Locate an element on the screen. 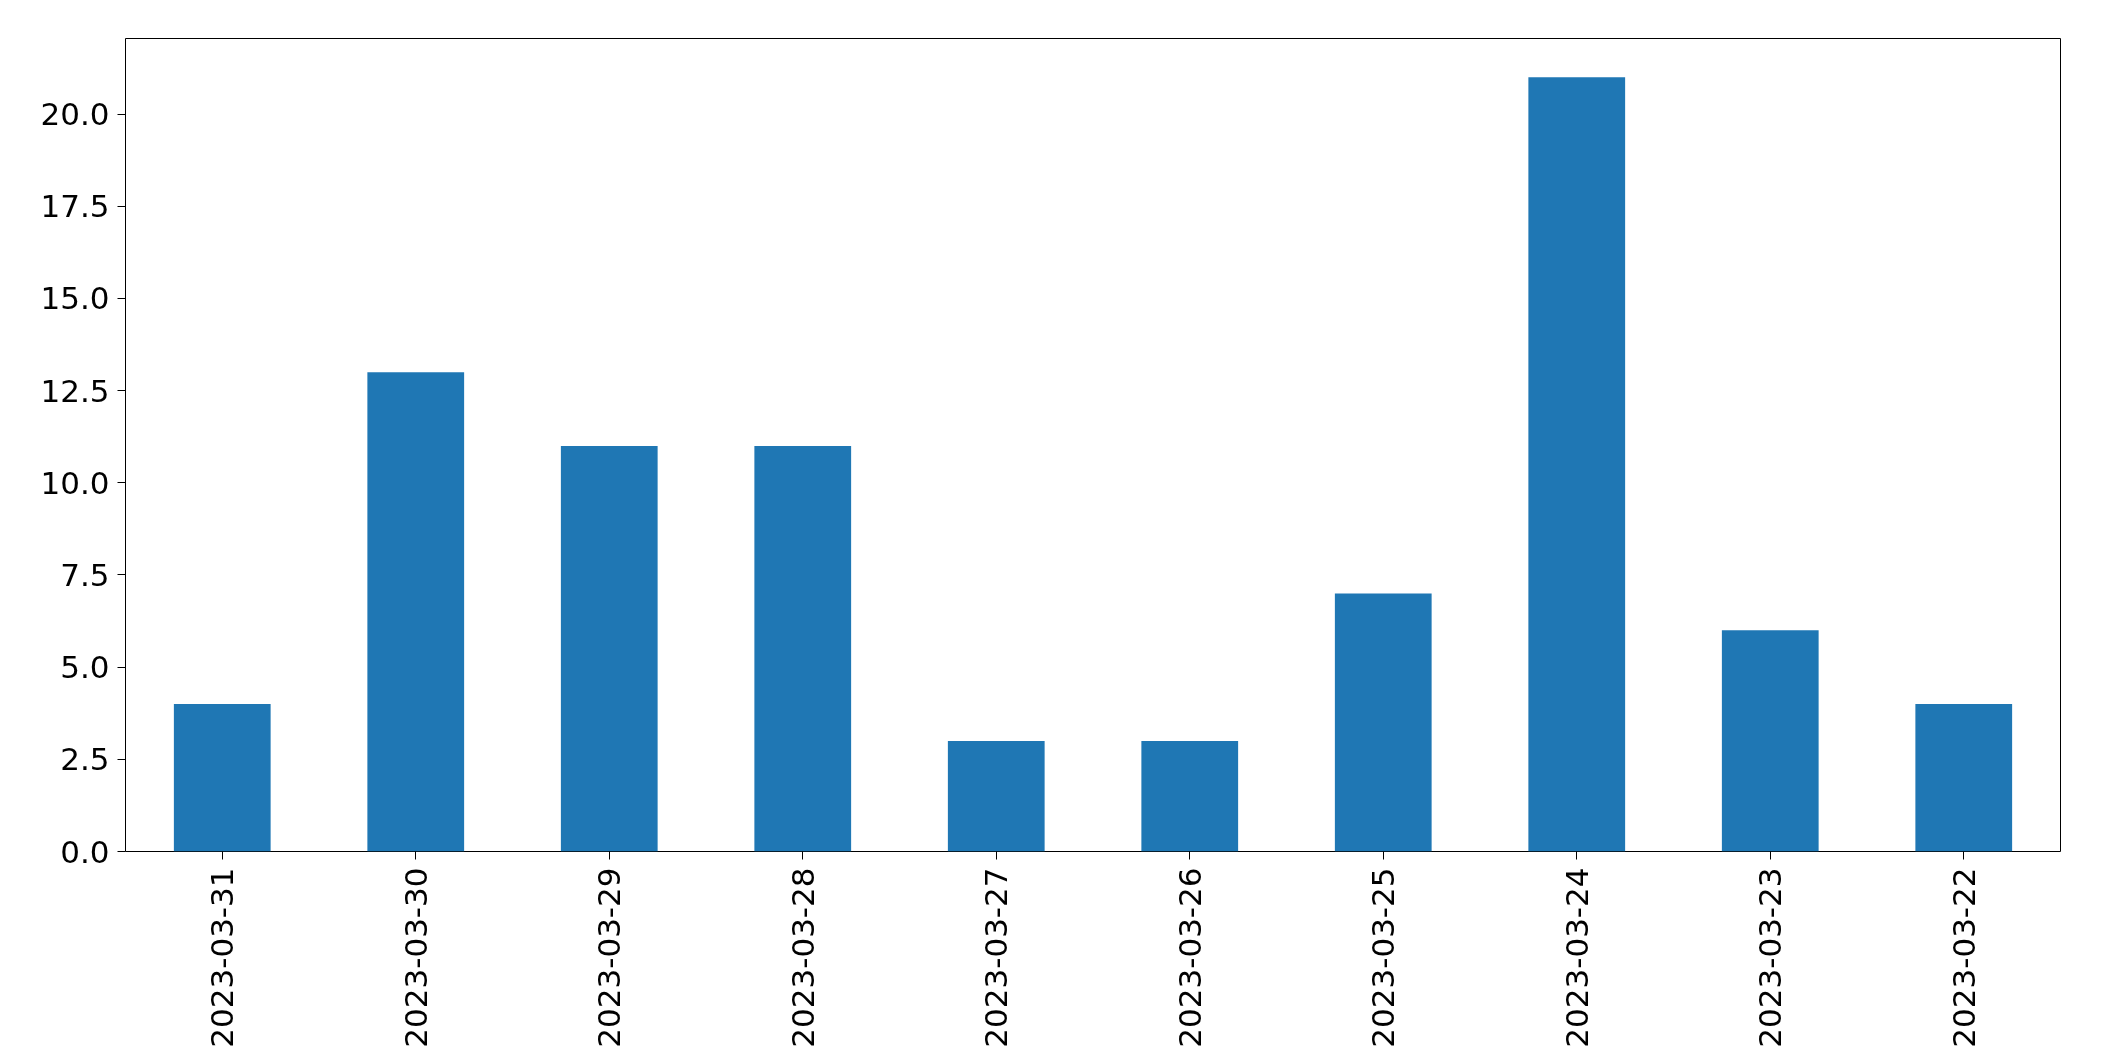 The image size is (2104, 1061). x-tick-label: 2023-03-25 is located at coordinates (1383, 957).